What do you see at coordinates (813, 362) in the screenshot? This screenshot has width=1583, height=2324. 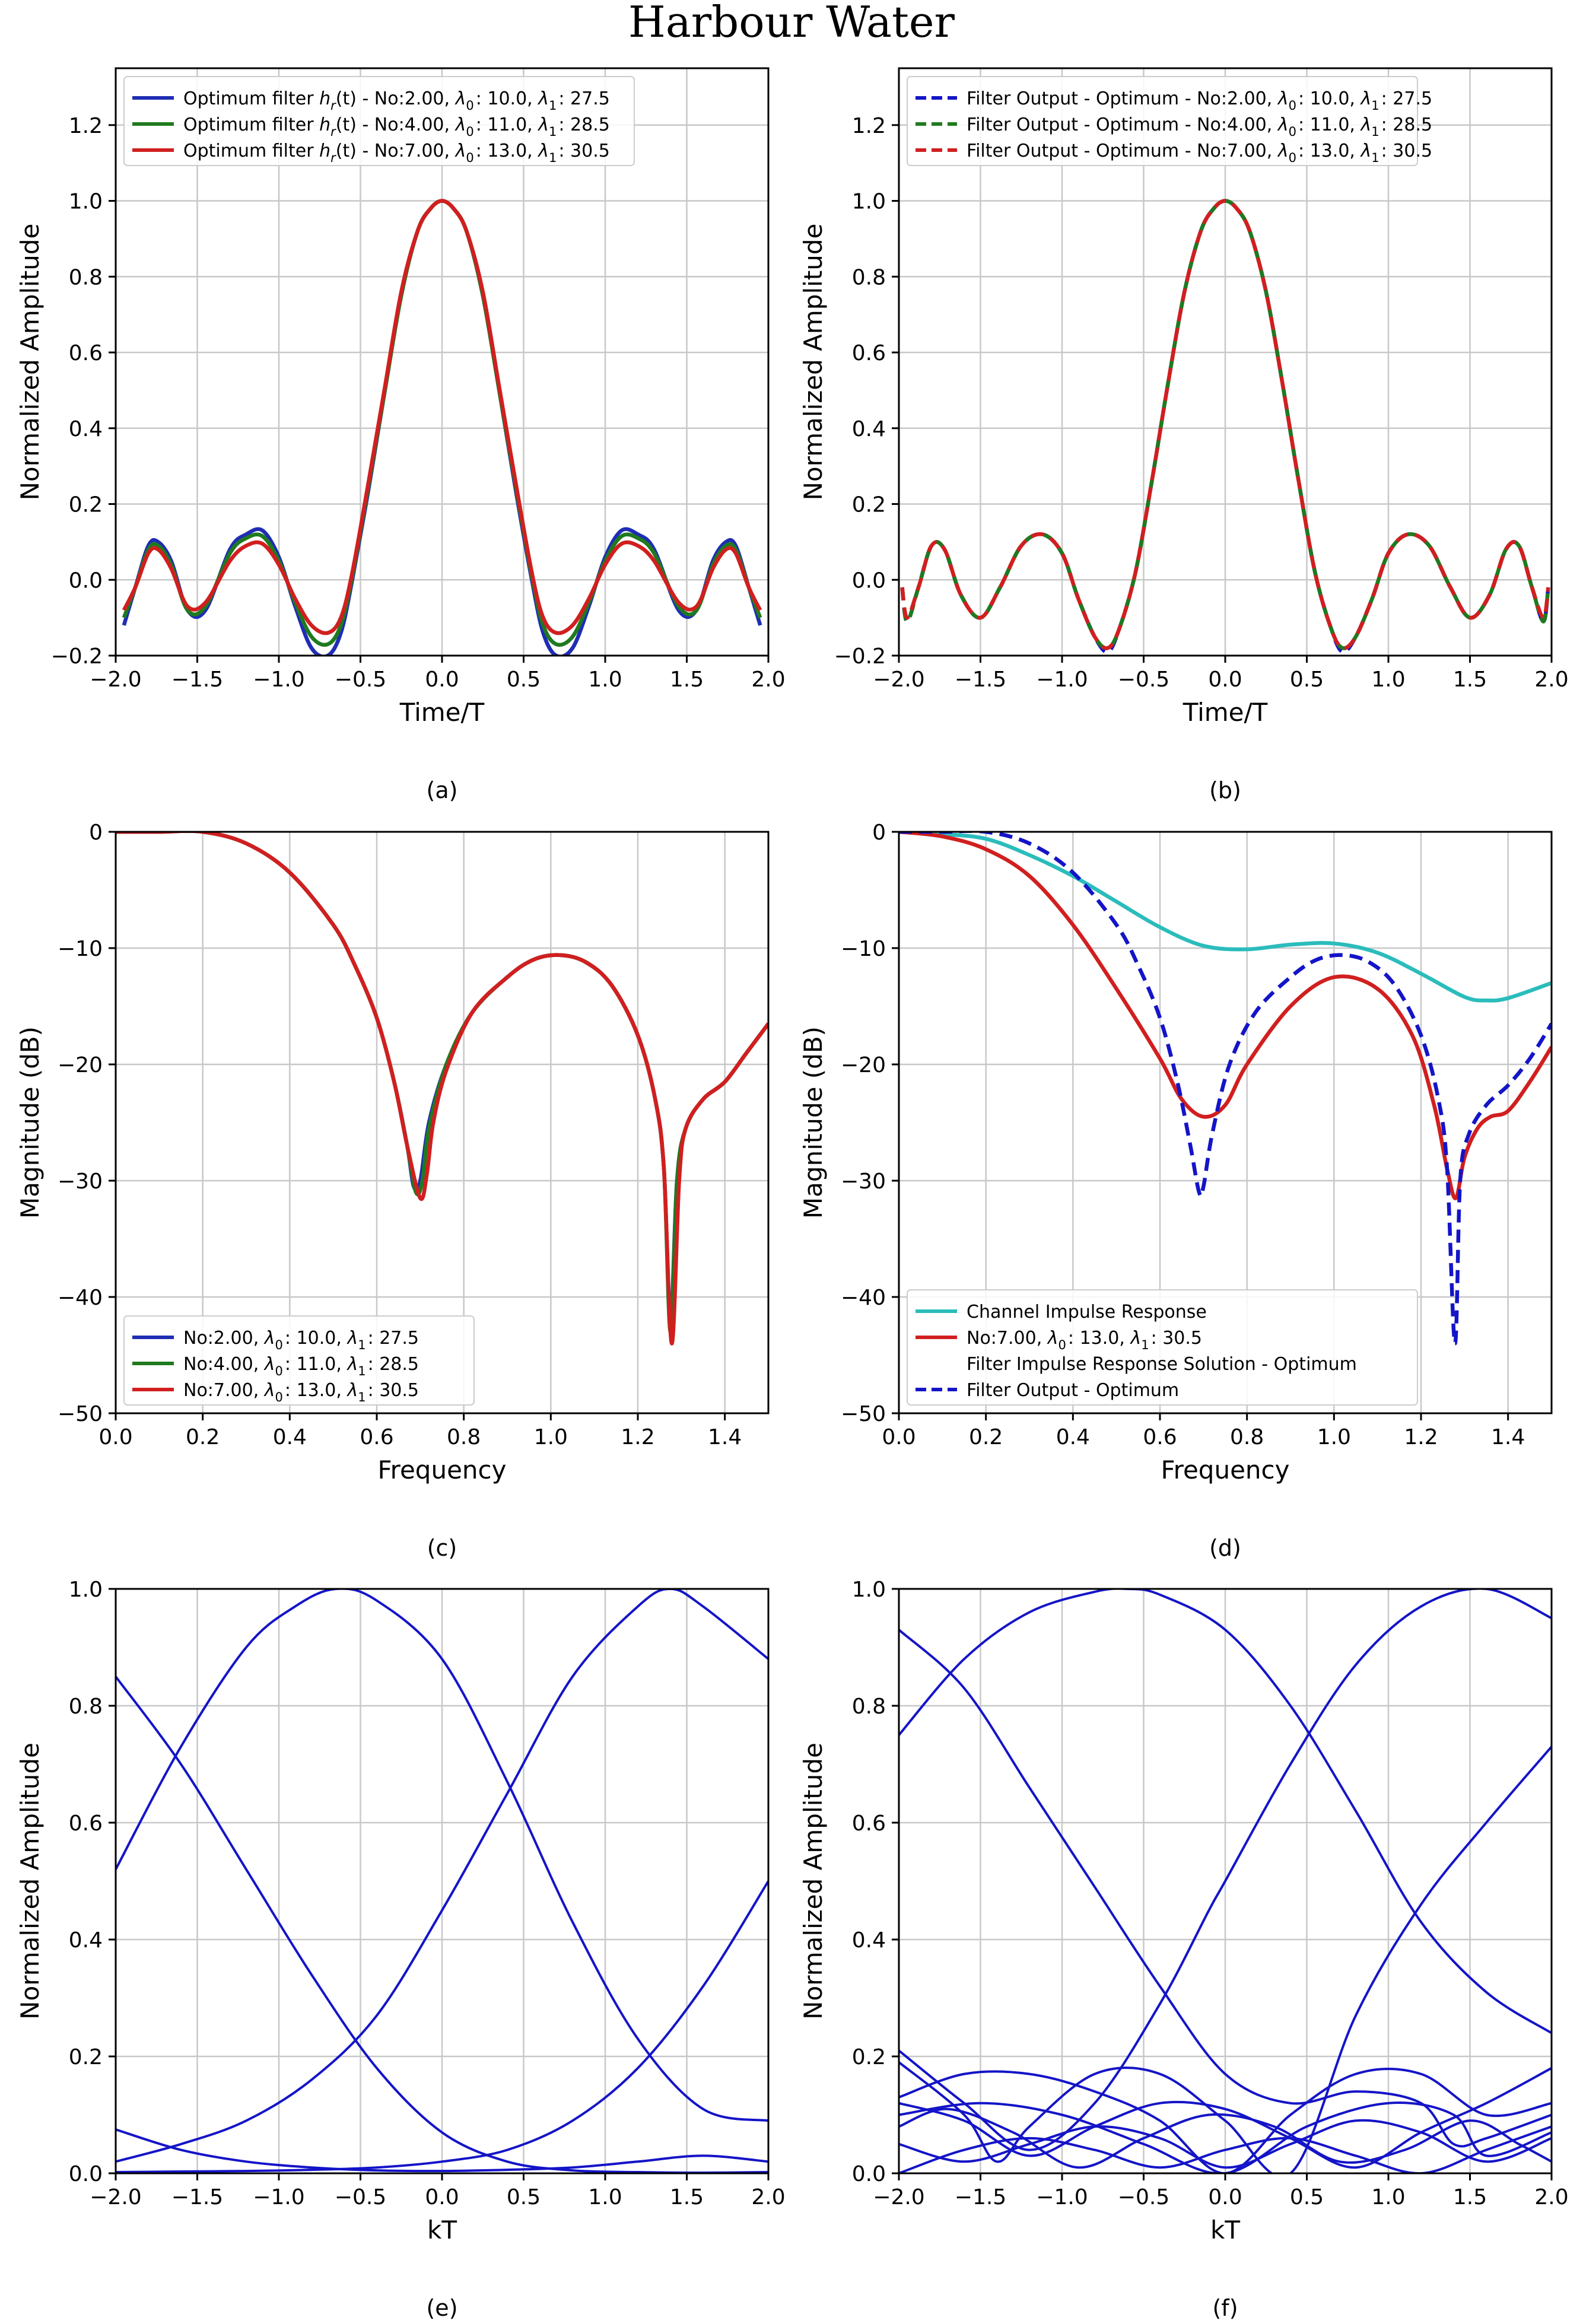 I see `y-axis-label: Normalized Amplitude` at bounding box center [813, 362].